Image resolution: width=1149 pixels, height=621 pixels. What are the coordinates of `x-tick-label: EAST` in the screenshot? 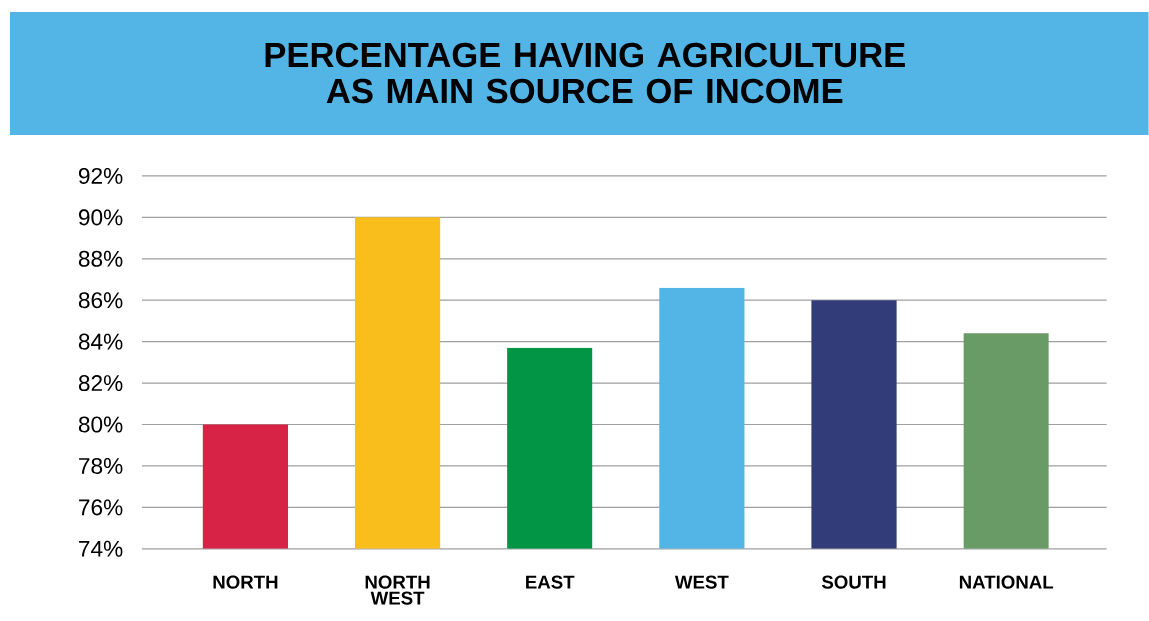 It's located at (550, 582).